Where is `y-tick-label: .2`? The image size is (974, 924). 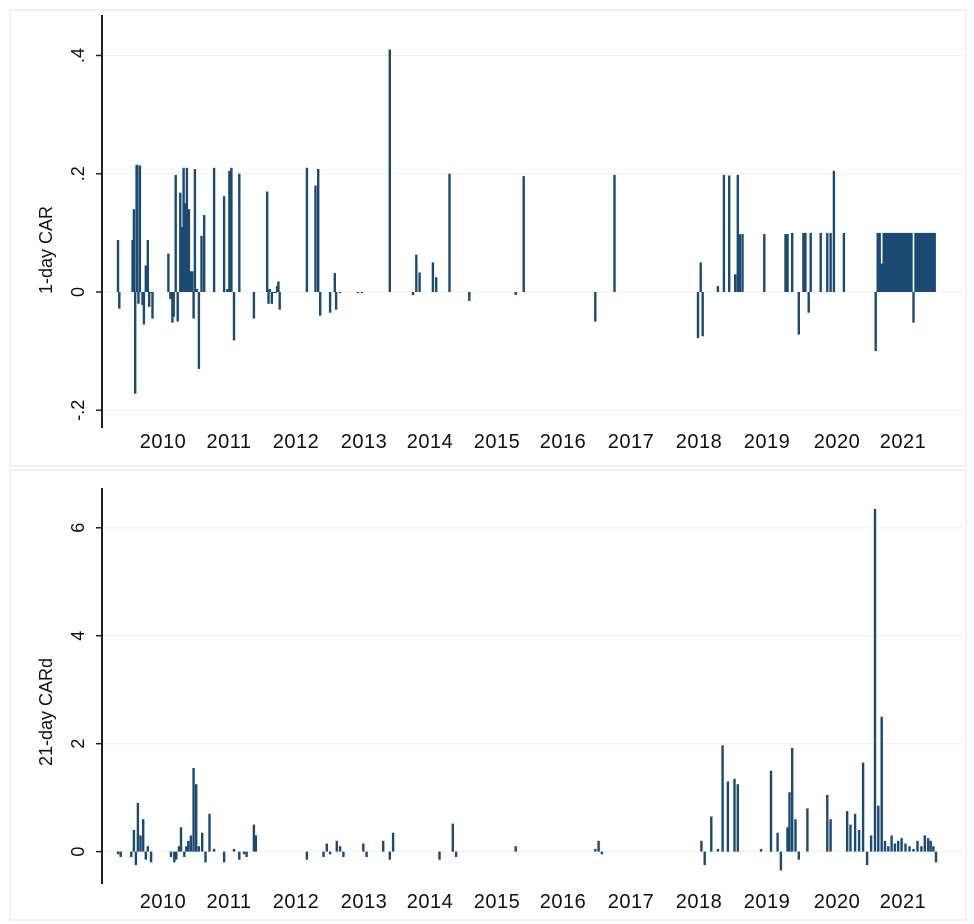 y-tick-label: .2 is located at coordinates (78, 173).